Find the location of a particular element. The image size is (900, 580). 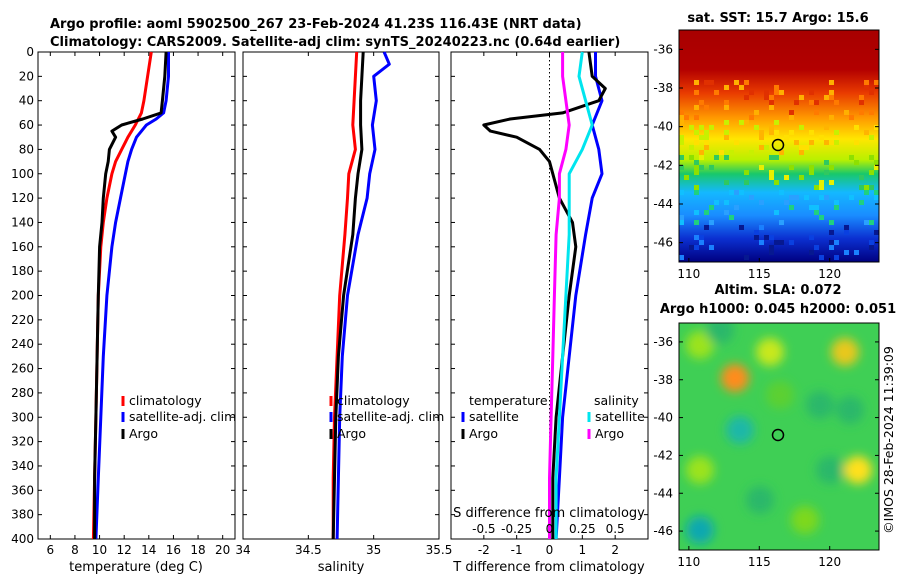

sst-argo-marker is located at coordinates (778, 145).